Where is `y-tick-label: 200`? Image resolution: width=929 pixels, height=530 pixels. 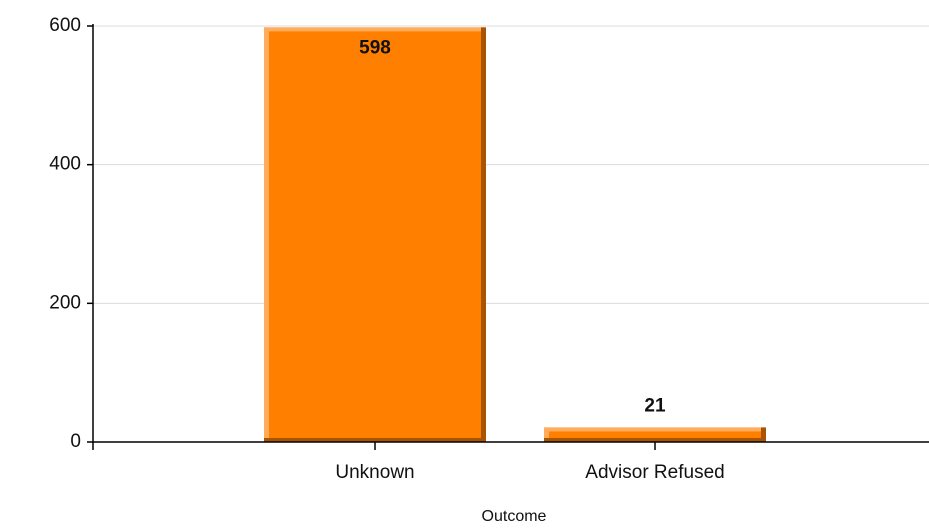 y-tick-label: 200 is located at coordinates (65, 302).